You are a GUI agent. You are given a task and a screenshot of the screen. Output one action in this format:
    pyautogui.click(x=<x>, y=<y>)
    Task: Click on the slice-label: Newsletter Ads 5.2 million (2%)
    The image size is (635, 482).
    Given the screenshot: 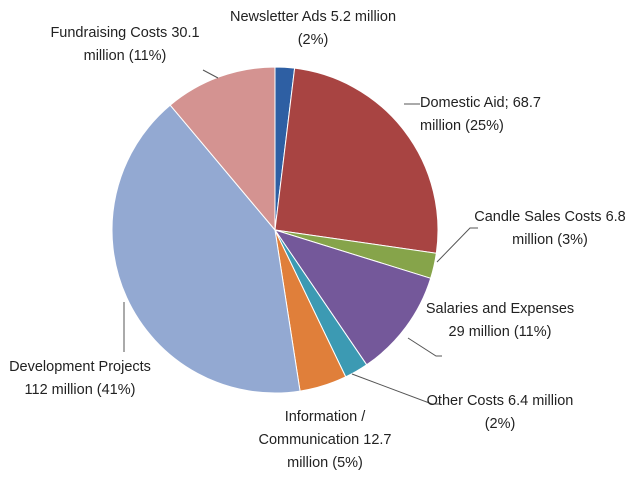 What is the action you would take?
    pyautogui.click(x=313, y=29)
    